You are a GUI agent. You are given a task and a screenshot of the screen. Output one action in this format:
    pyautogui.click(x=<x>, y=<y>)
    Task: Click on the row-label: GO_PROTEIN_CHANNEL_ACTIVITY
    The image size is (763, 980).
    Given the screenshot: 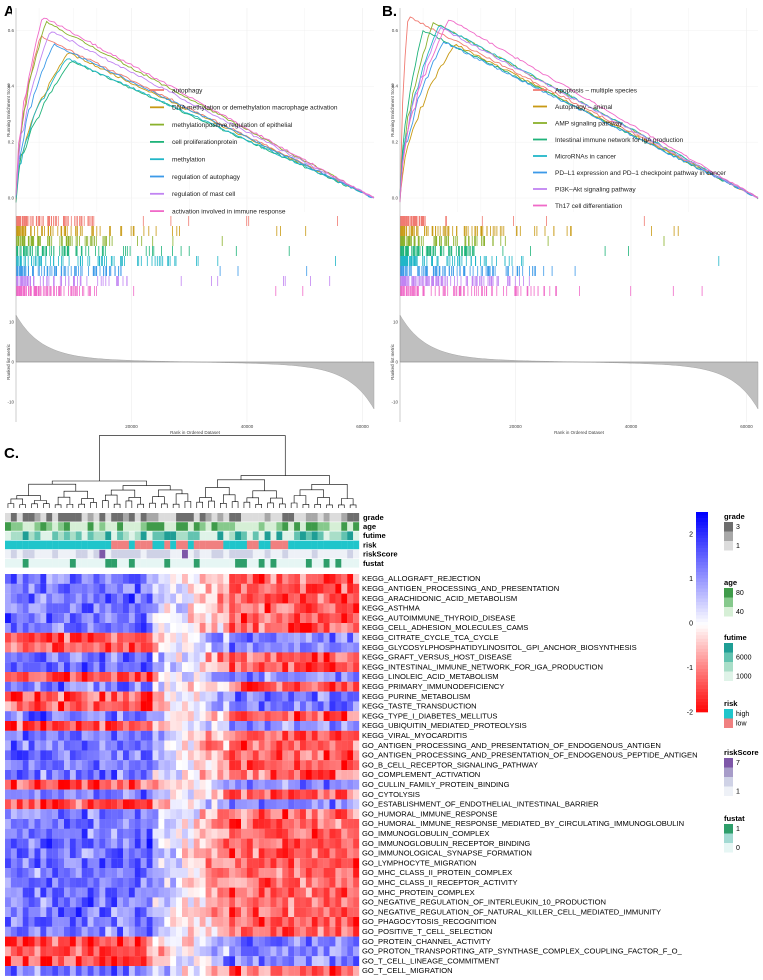 What is the action you would take?
    pyautogui.click(x=426, y=941)
    